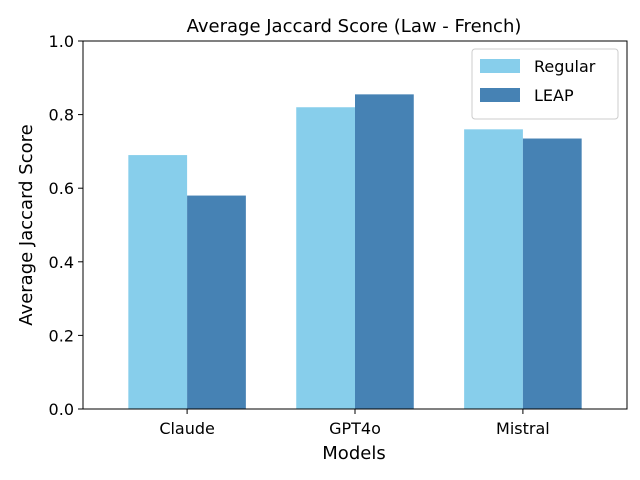  What do you see at coordinates (552, 273) in the screenshot?
I see `bar-leap-mistral` at bounding box center [552, 273].